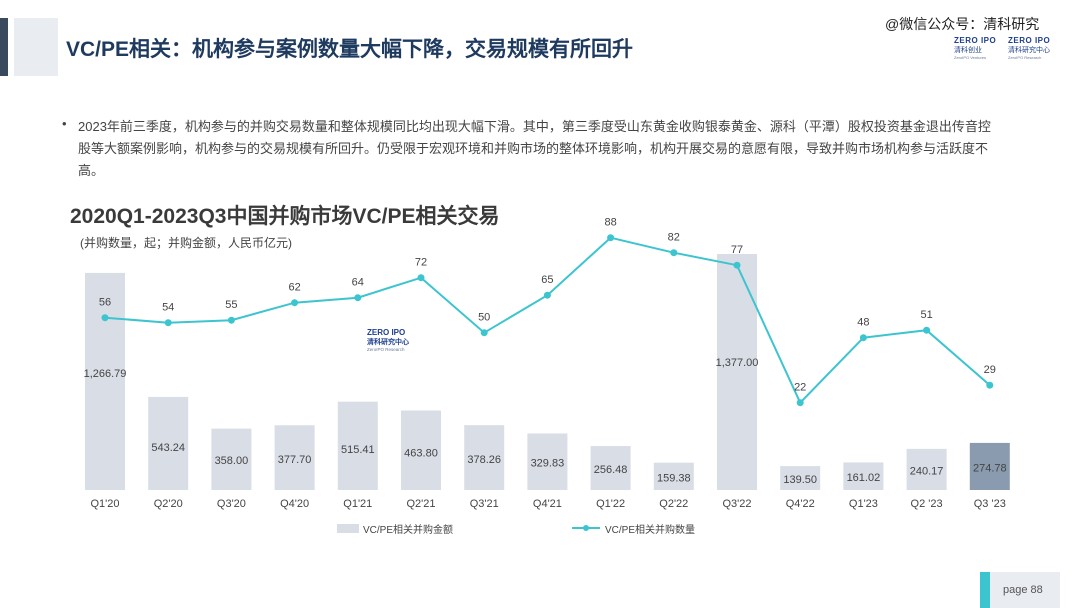  What do you see at coordinates (105, 374) in the screenshot?
I see `bar-value-label-0: 1,266.79` at bounding box center [105, 374].